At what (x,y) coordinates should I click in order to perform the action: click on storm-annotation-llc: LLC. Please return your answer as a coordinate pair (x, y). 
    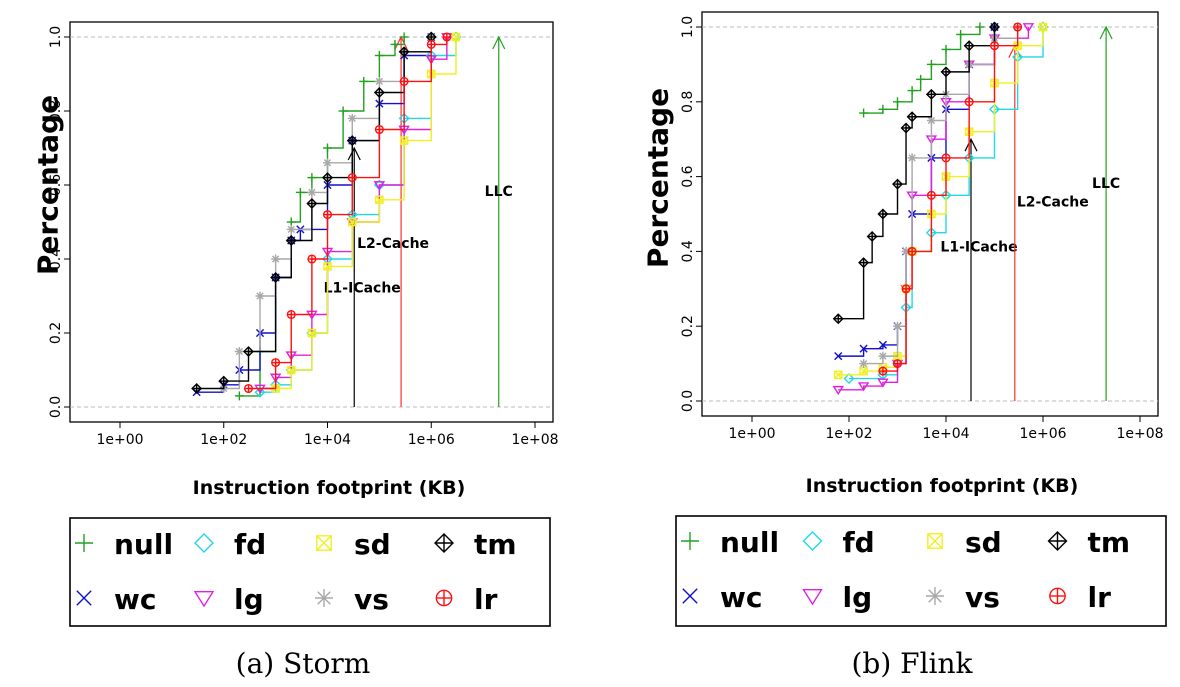
    Looking at the image, I should click on (499, 221).